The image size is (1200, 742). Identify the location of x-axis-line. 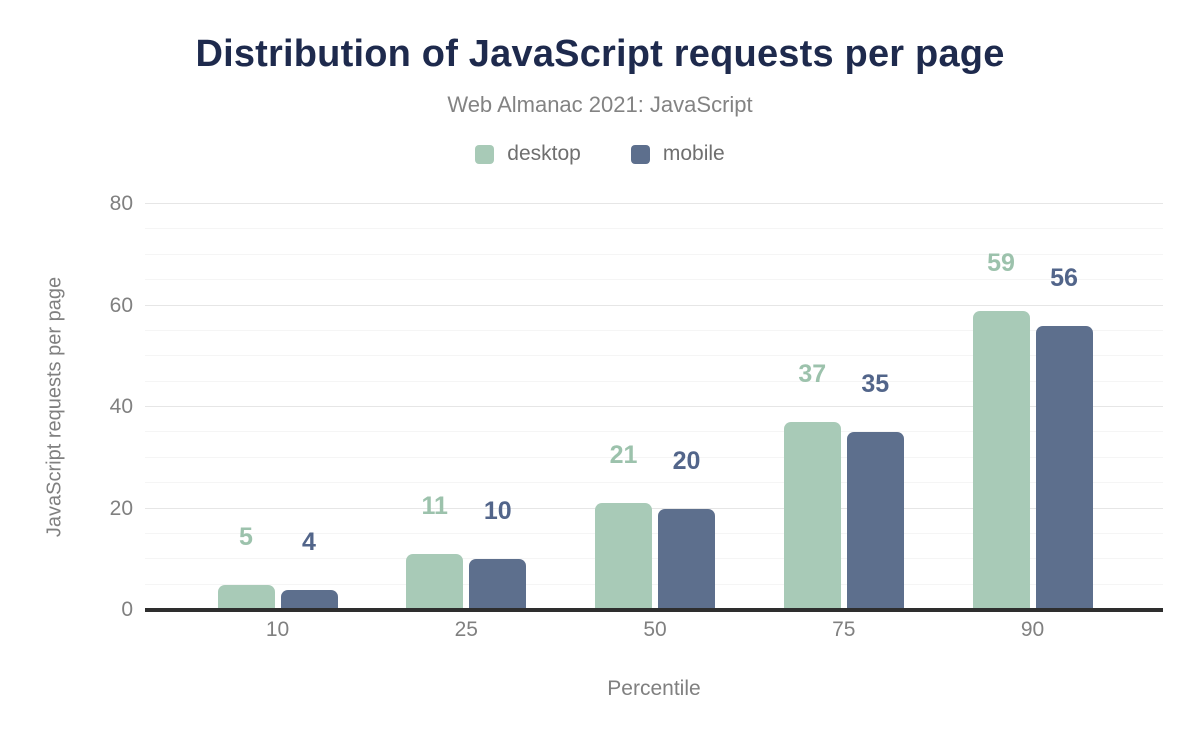
(654, 610).